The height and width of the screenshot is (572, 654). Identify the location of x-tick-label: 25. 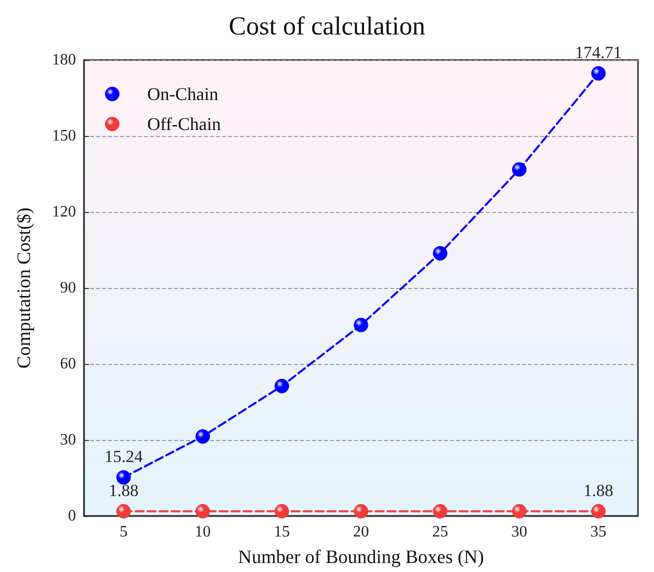
(440, 532).